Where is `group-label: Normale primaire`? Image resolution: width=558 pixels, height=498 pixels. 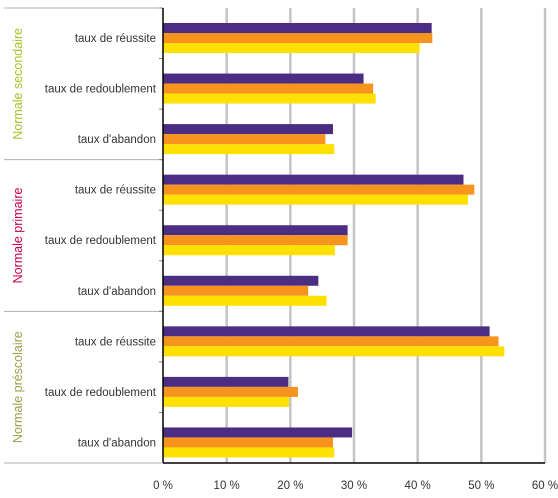 group-label: Normale primaire is located at coordinates (18, 236).